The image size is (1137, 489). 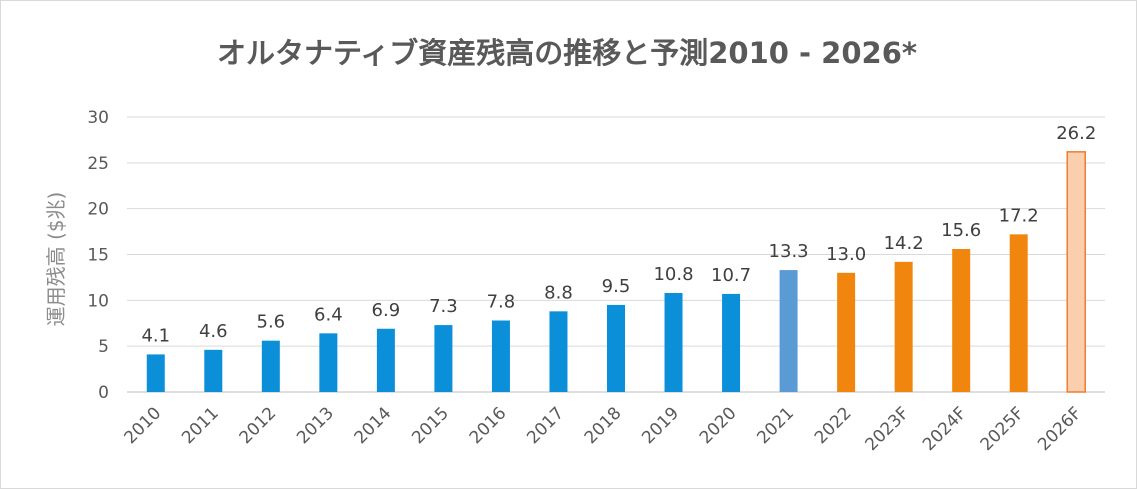 I want to click on data-label: 6.9, so click(x=386, y=310).